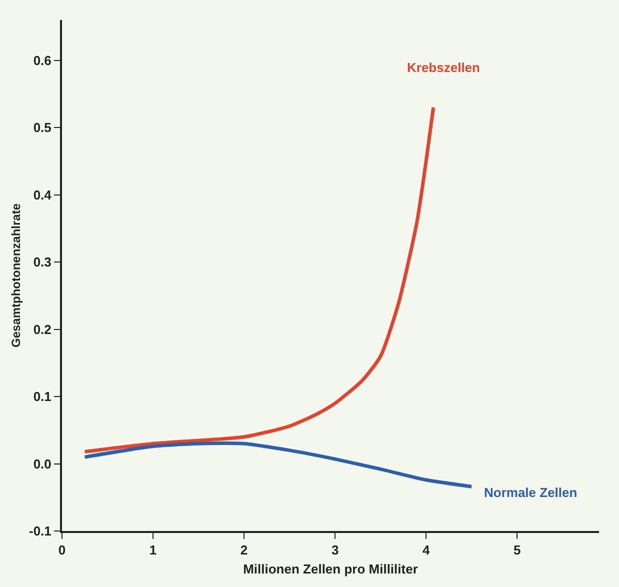 The width and height of the screenshot is (619, 587). Describe the element at coordinates (42, 128) in the screenshot. I see `y-tick-label: 0.5` at that location.